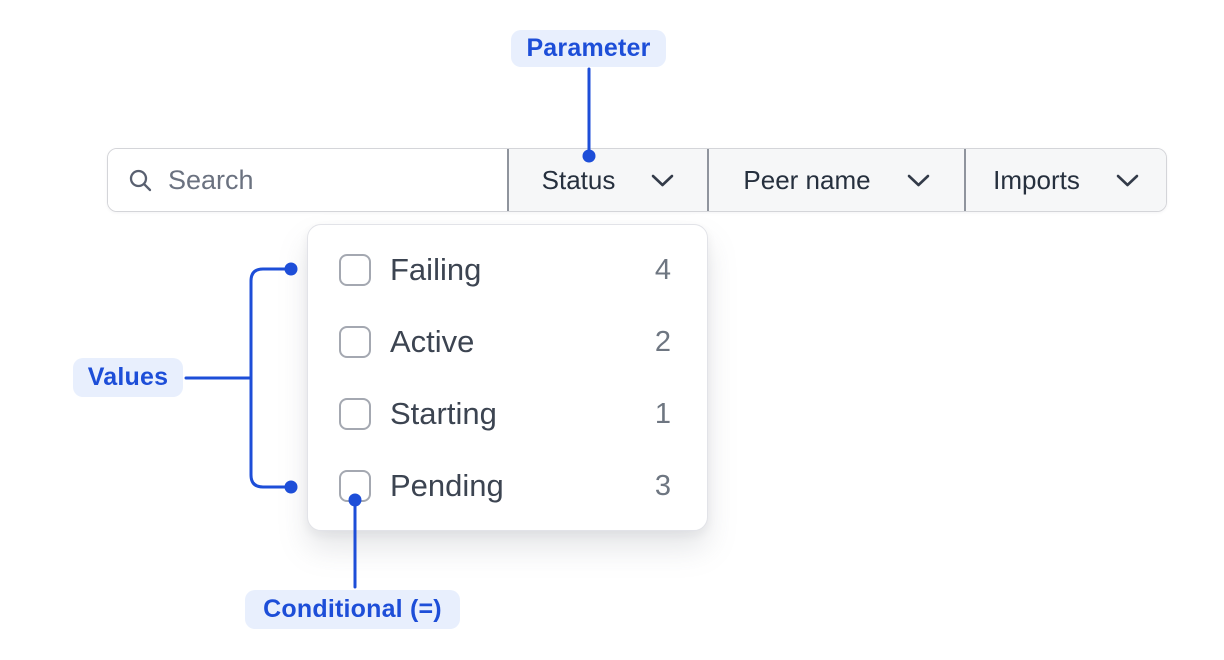  What do you see at coordinates (507, 486) in the screenshot?
I see `status-option-row: Pending 3` at bounding box center [507, 486].